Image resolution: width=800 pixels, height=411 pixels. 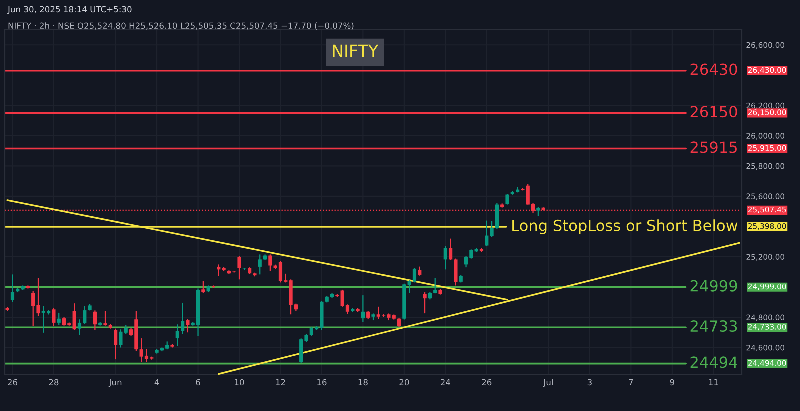 I want to click on annotation: NIFTY · 2h · NSE O25,524.80 H25,526.10 L25,505.35 C25,507.45 −17.70 (−0.07%), so click(x=181, y=26).